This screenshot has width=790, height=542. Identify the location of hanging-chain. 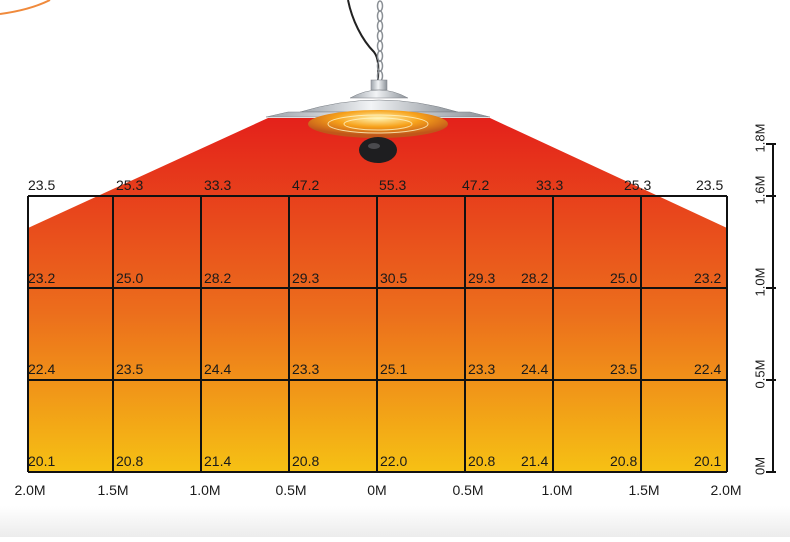
(380, 41).